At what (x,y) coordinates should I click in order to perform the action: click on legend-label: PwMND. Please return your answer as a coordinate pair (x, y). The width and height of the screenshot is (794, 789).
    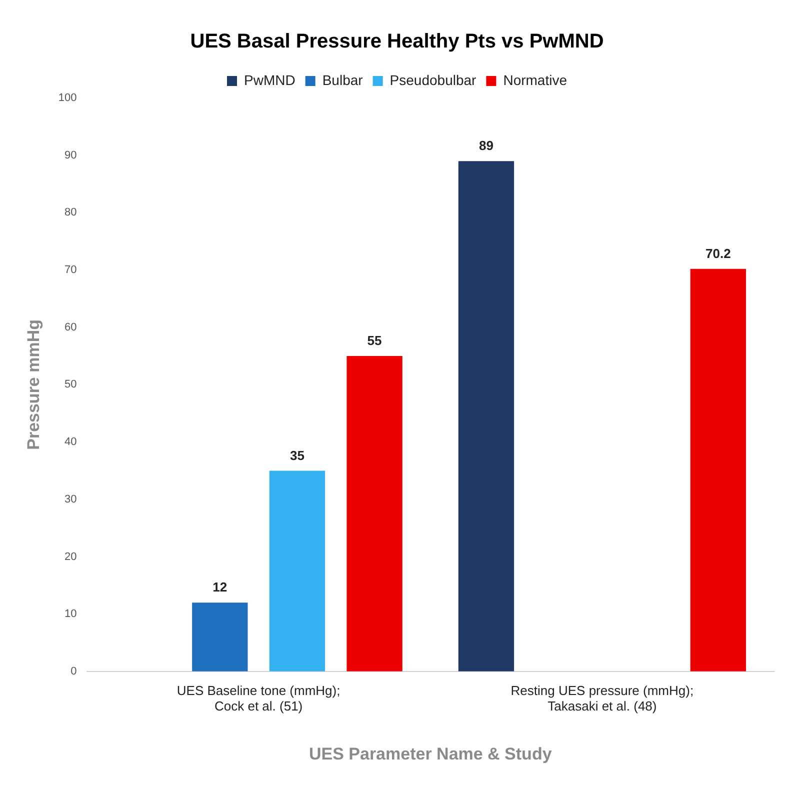
    Looking at the image, I should click on (270, 80).